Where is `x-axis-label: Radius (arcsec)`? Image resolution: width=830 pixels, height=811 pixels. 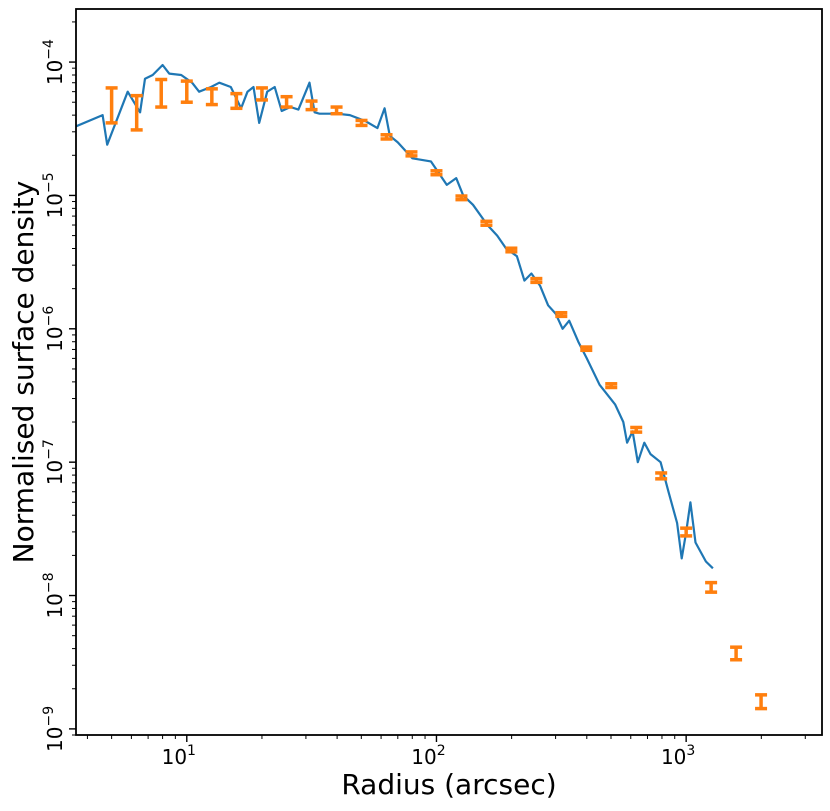
x-axis-label: Radius (arcsec) is located at coordinates (448, 784).